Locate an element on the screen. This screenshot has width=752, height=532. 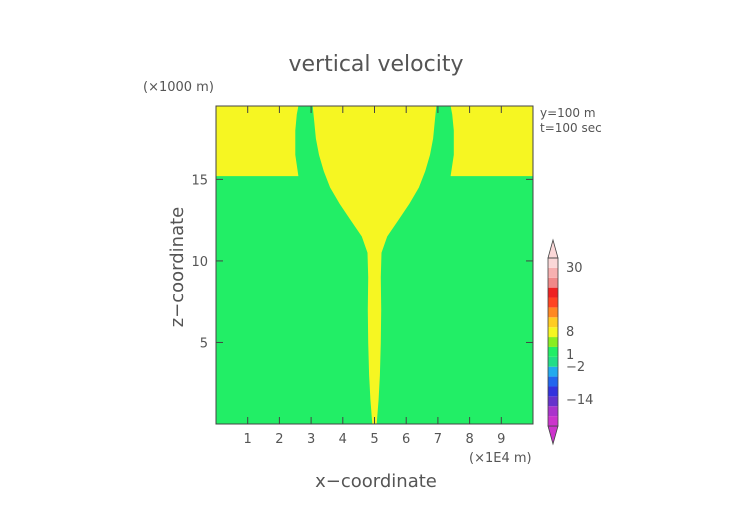
x-unit-label: (×1E4 m) is located at coordinates (500, 458).